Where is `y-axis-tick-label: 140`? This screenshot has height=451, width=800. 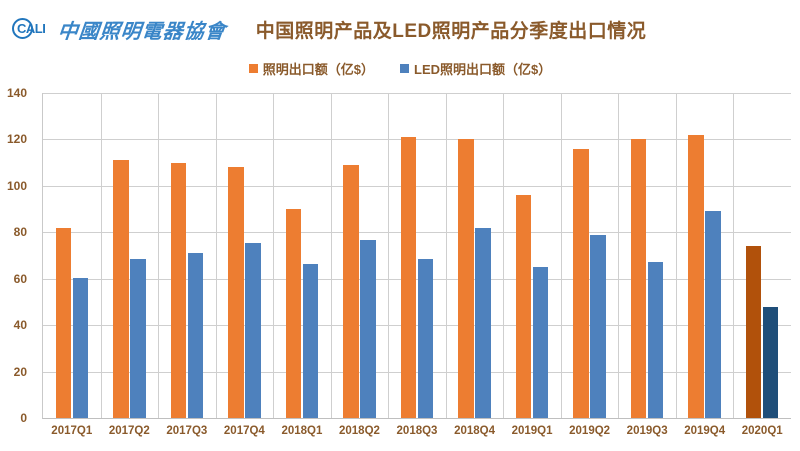
y-axis-tick-label: 140 is located at coordinates (16, 93).